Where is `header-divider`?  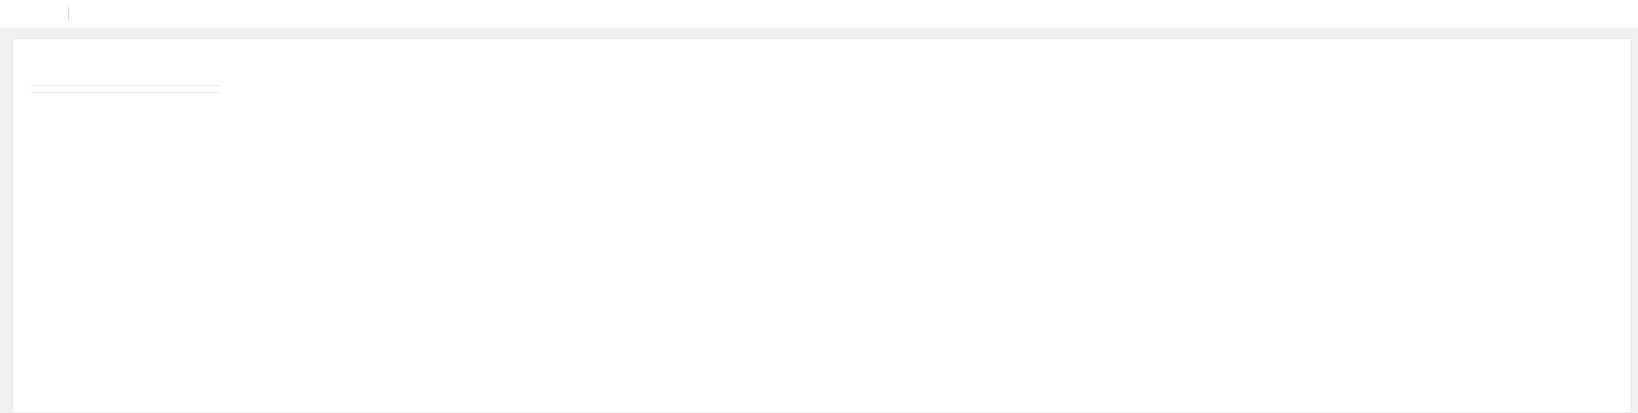
header-divider is located at coordinates (68, 14).